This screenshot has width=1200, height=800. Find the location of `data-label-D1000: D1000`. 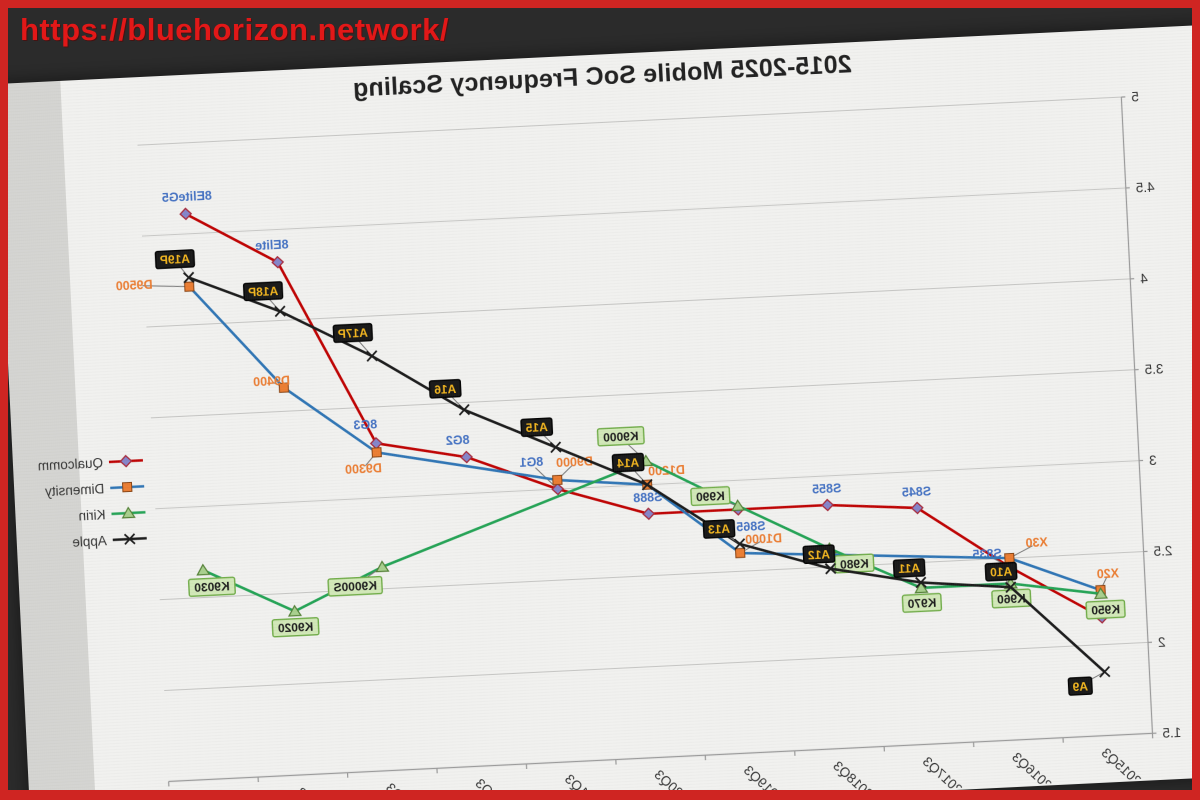

data-label-D1000: D1000 is located at coordinates (764, 539).